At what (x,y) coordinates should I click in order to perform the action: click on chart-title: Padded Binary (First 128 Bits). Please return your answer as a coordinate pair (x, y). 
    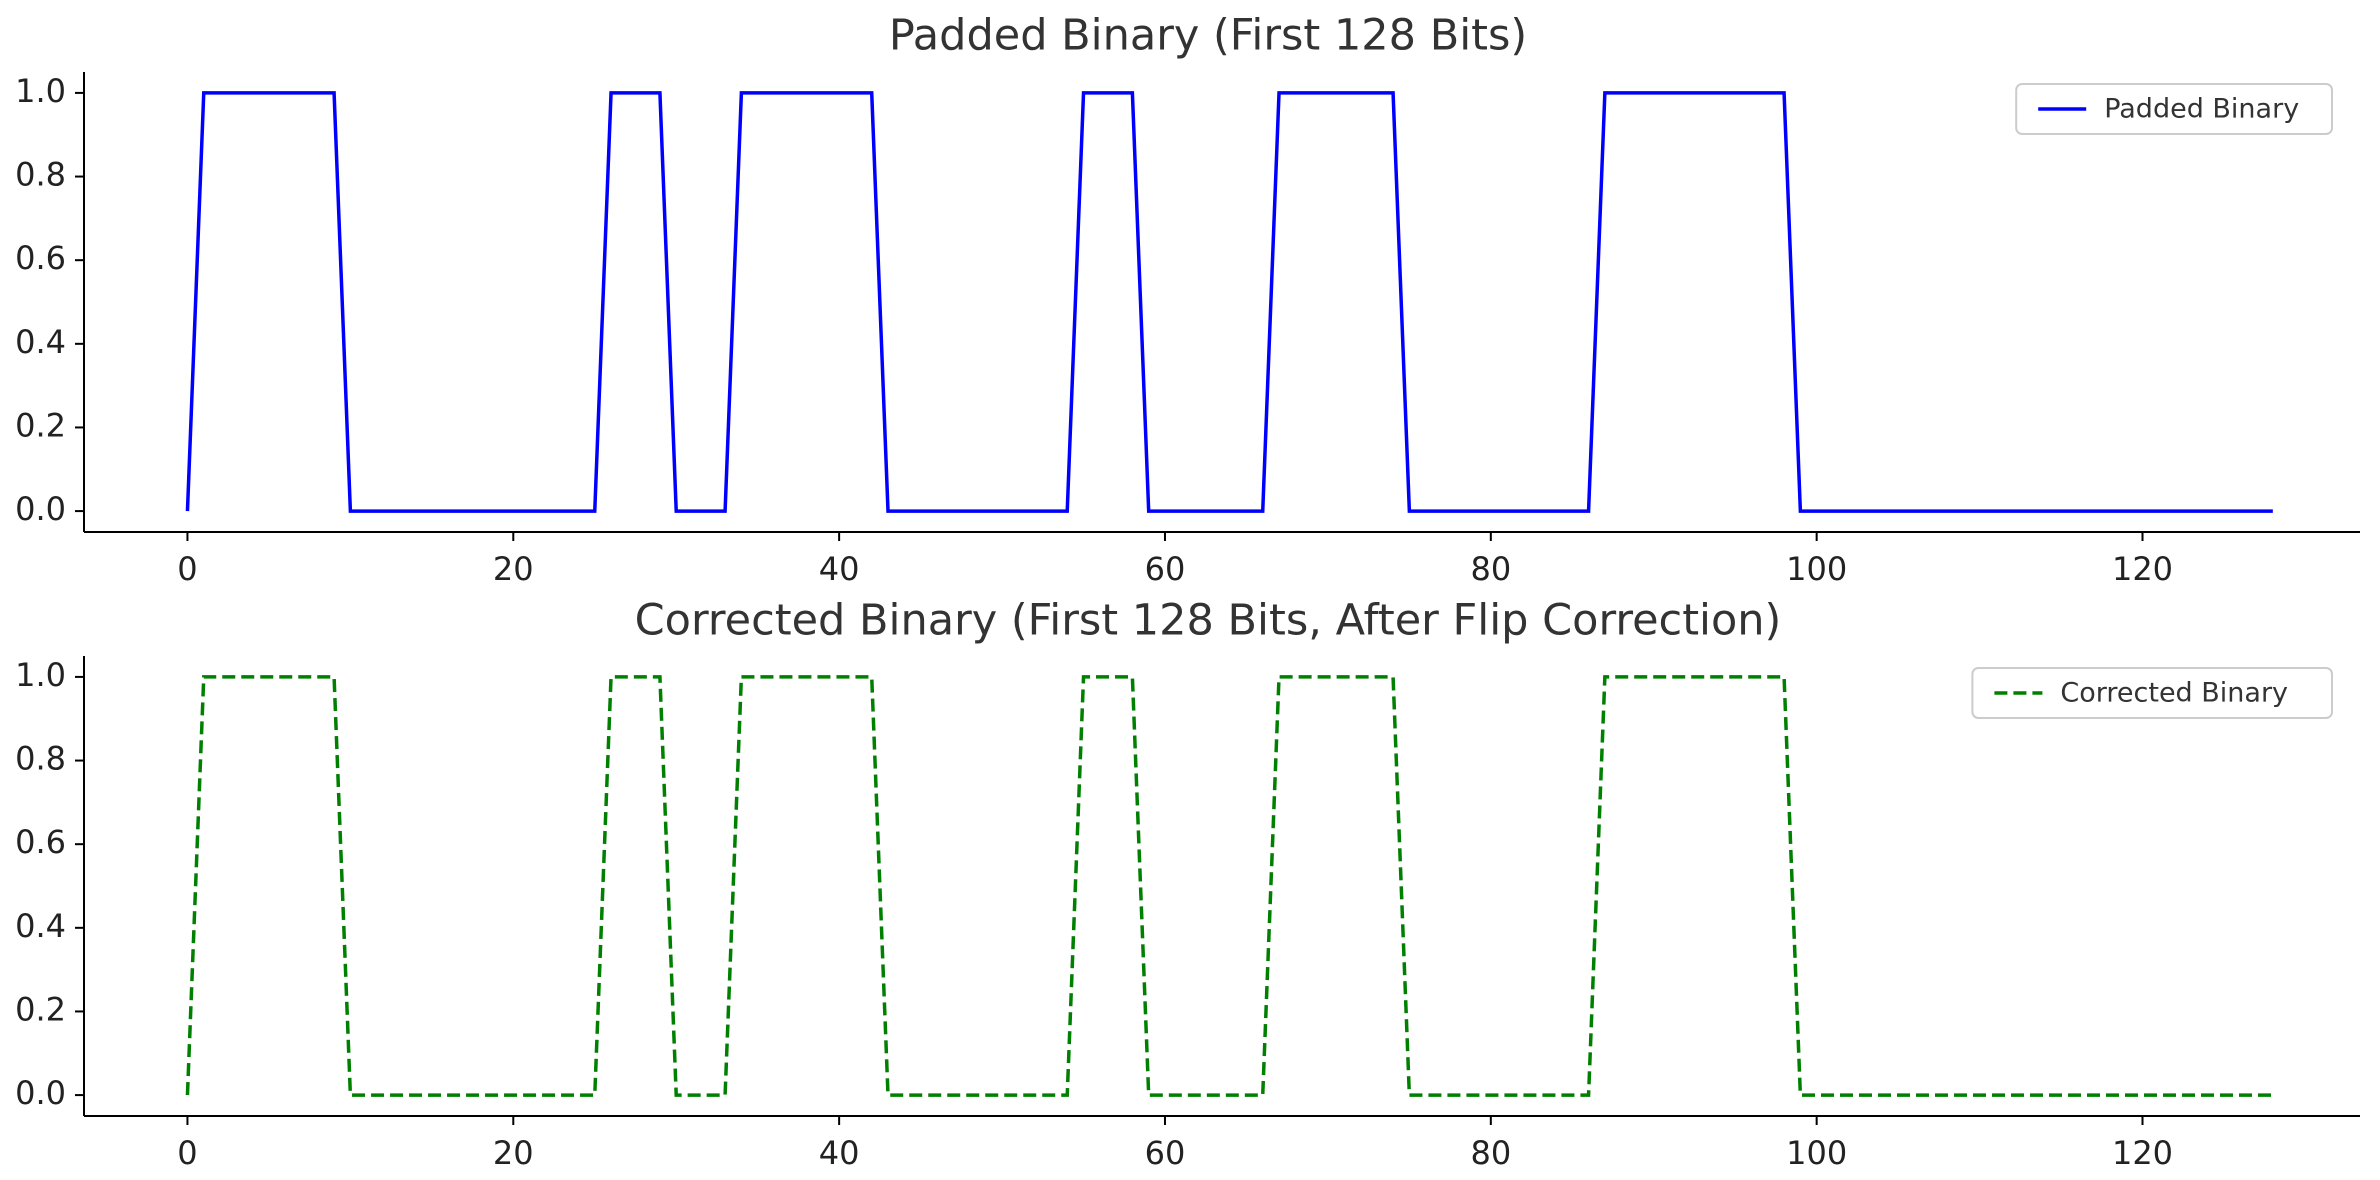
    Looking at the image, I should click on (1208, 36).